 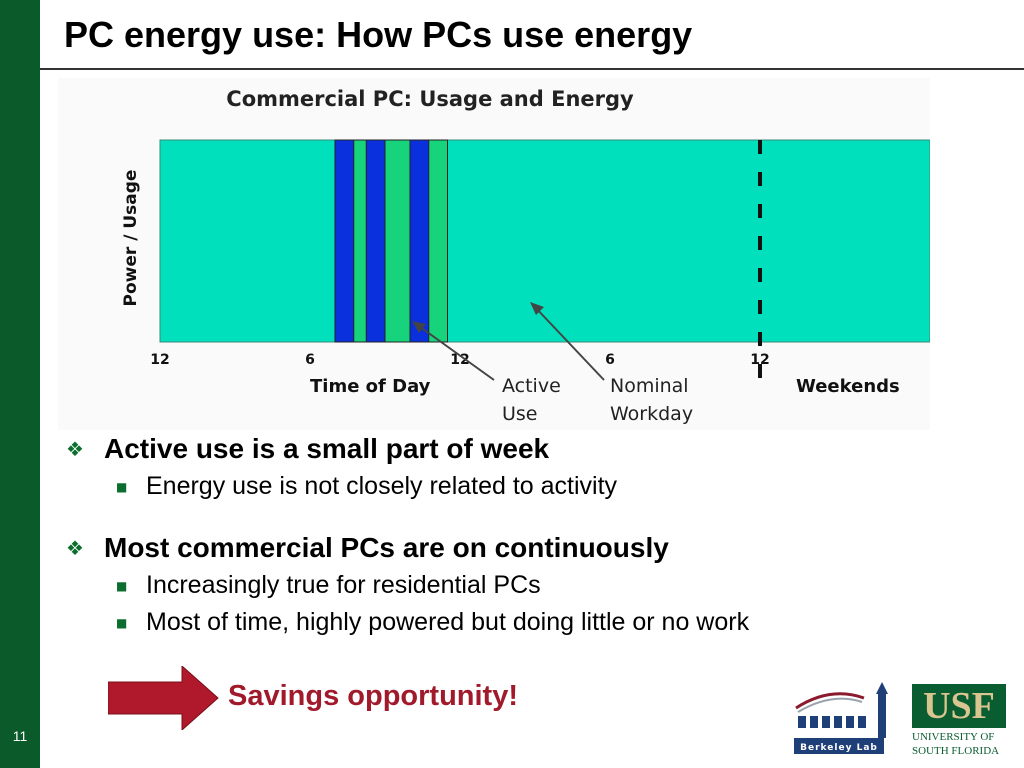 What do you see at coordinates (373, 696) in the screenshot?
I see `savings-callout: Savings opportunity!` at bounding box center [373, 696].